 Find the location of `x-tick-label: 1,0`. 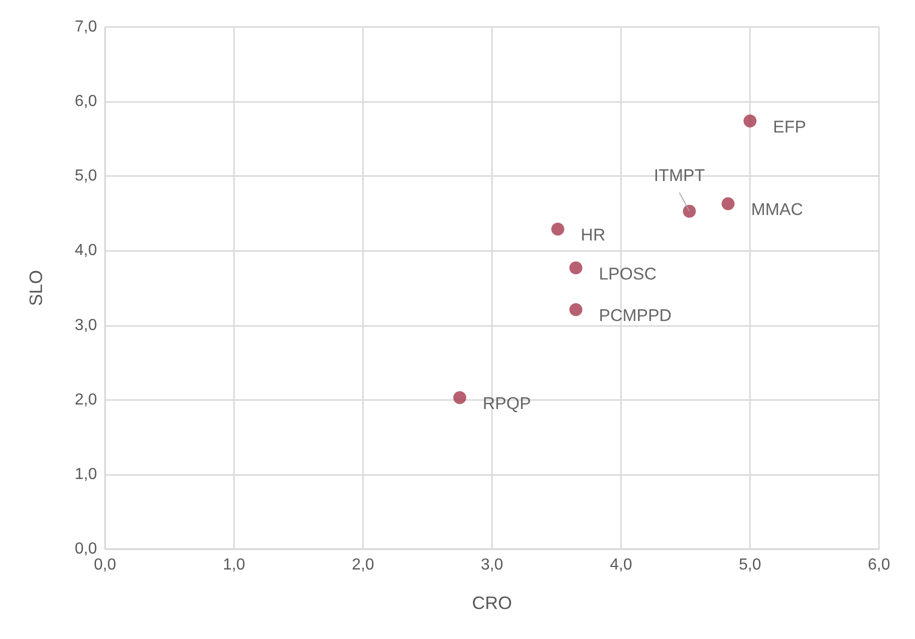

x-tick-label: 1,0 is located at coordinates (234, 565).